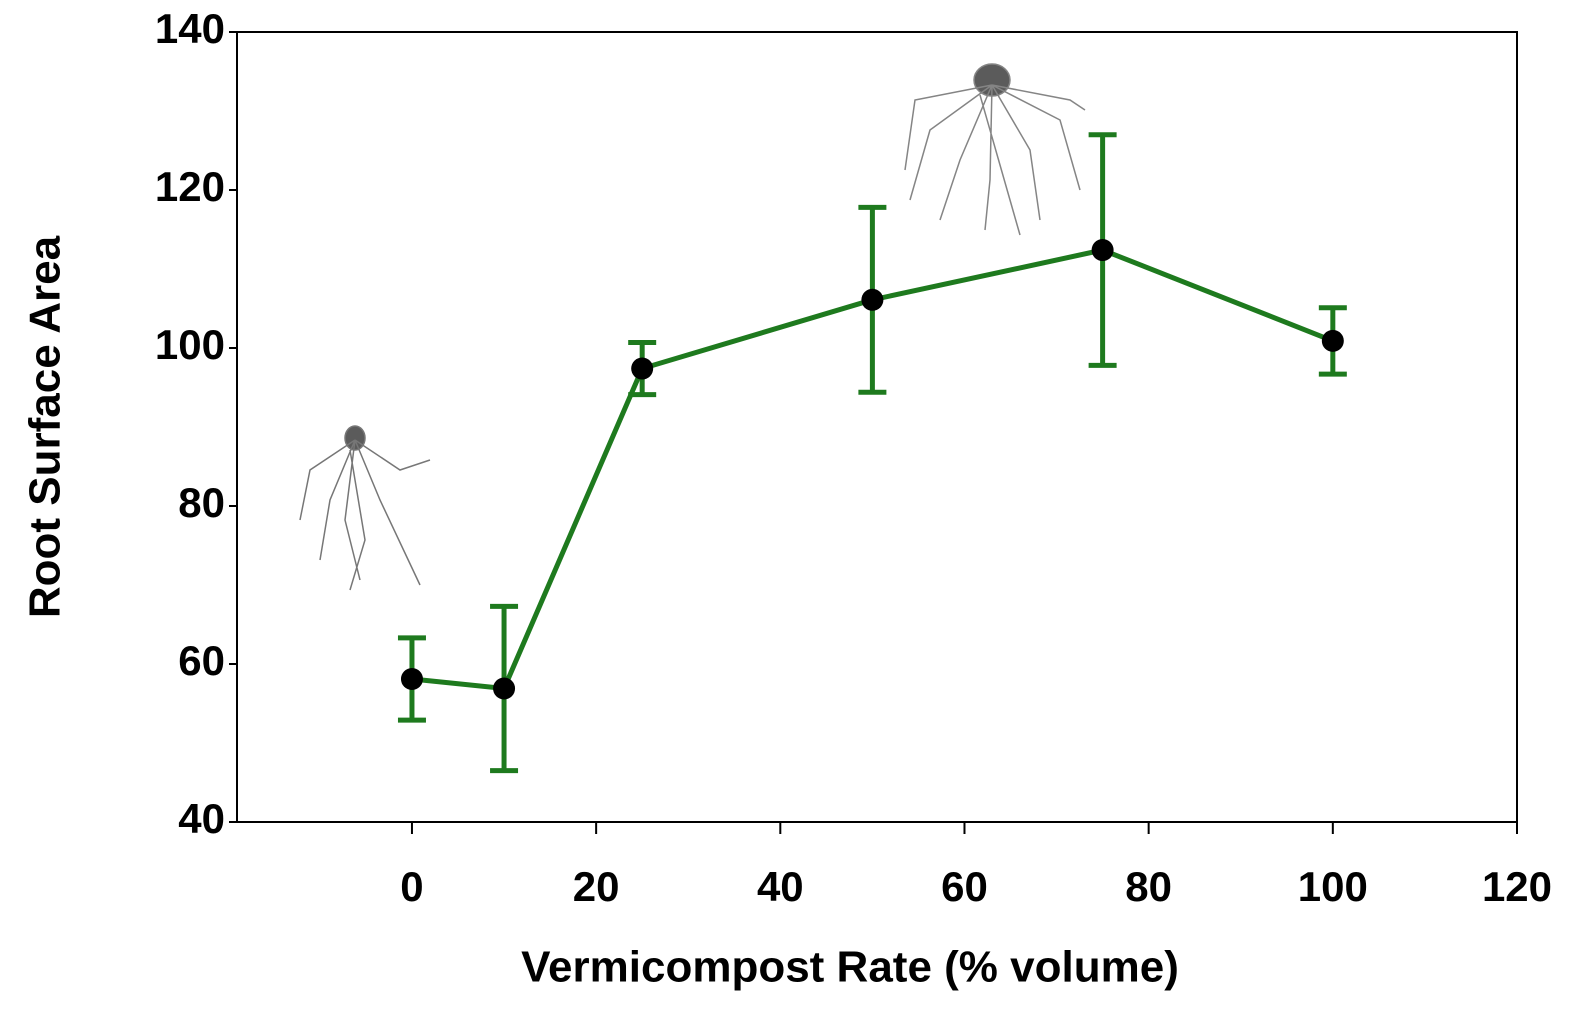 This screenshot has width=1594, height=1017. I want to click on x-tick-label: 40, so click(780, 886).